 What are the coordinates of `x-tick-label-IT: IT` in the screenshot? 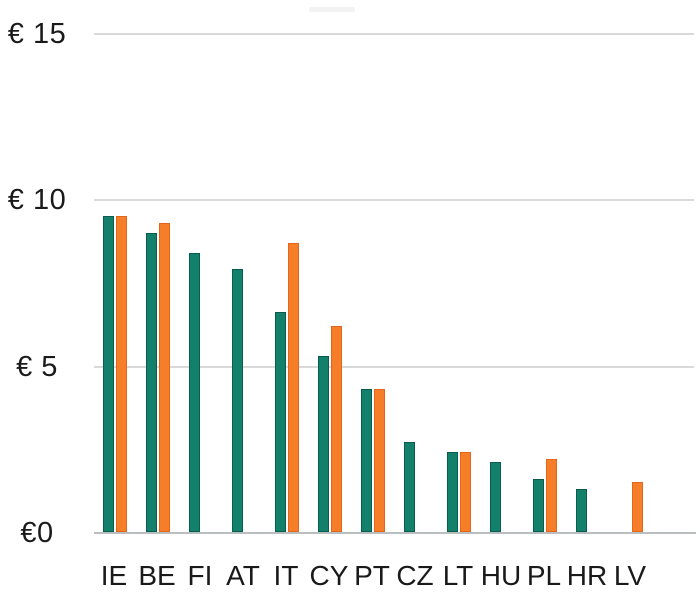 It's located at (286, 575).